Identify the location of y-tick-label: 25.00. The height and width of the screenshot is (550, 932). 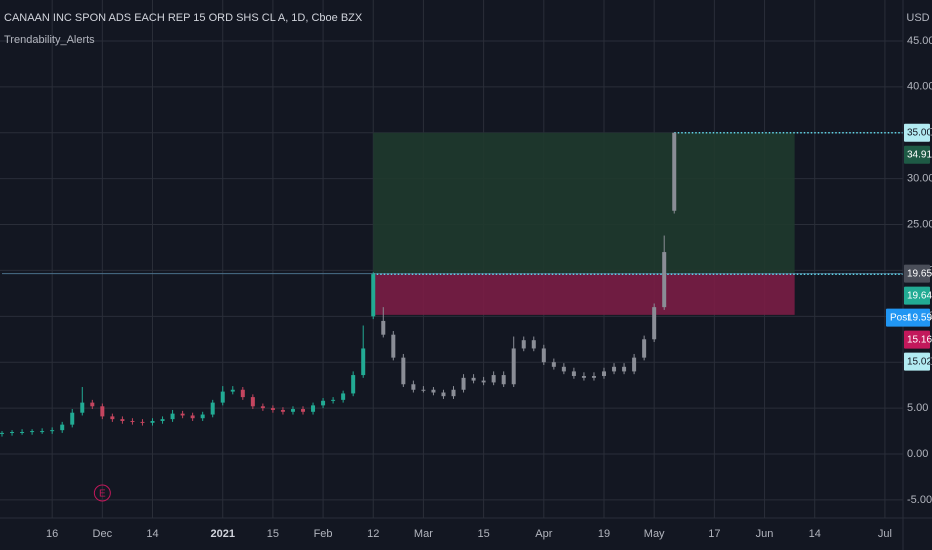
(919, 224).